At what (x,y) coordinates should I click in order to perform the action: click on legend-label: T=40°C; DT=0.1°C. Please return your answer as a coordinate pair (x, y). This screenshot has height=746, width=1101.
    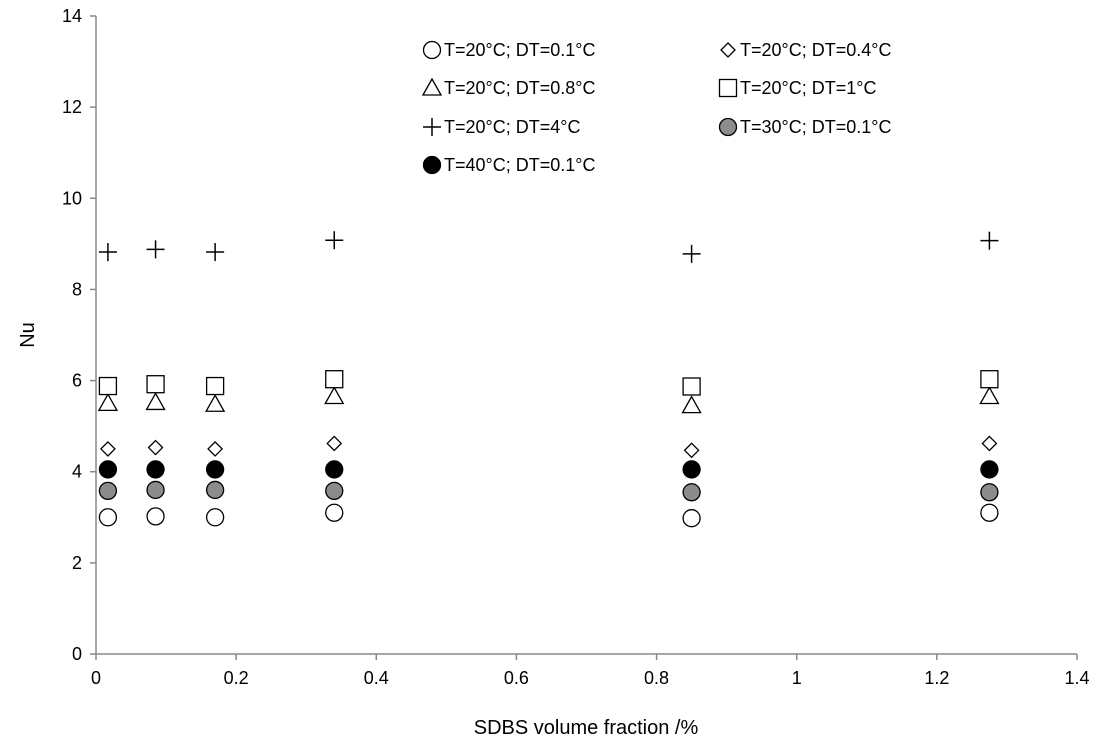
    Looking at the image, I should click on (519, 165).